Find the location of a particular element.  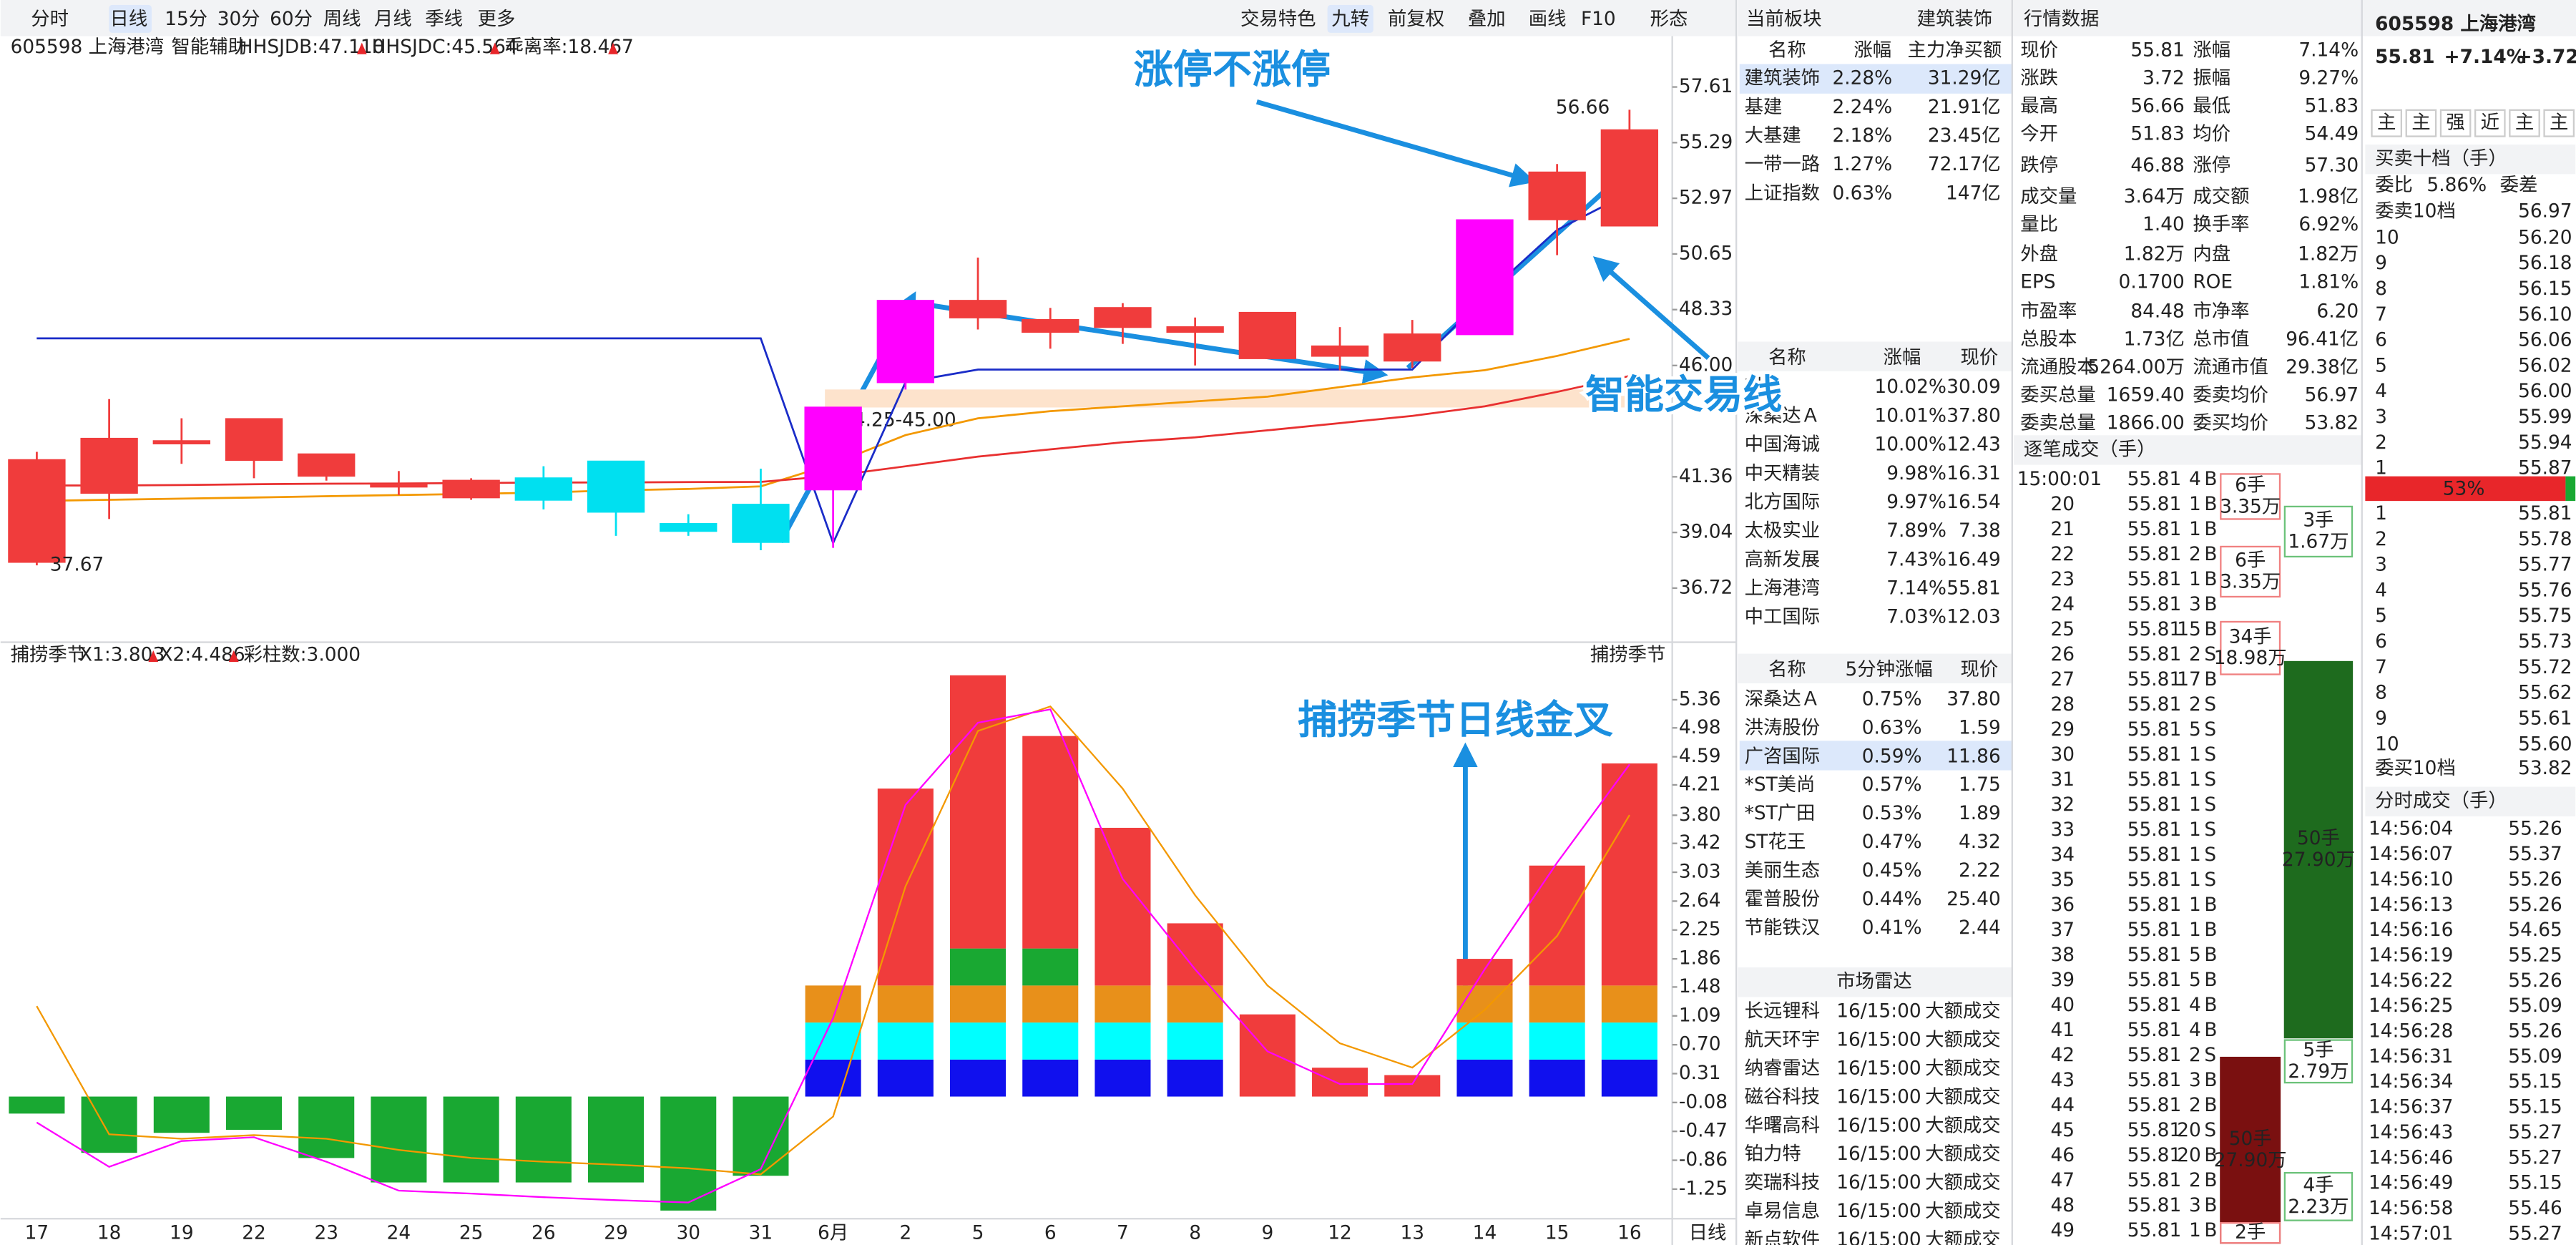

table-cell: 上证指数 is located at coordinates (1783, 193).